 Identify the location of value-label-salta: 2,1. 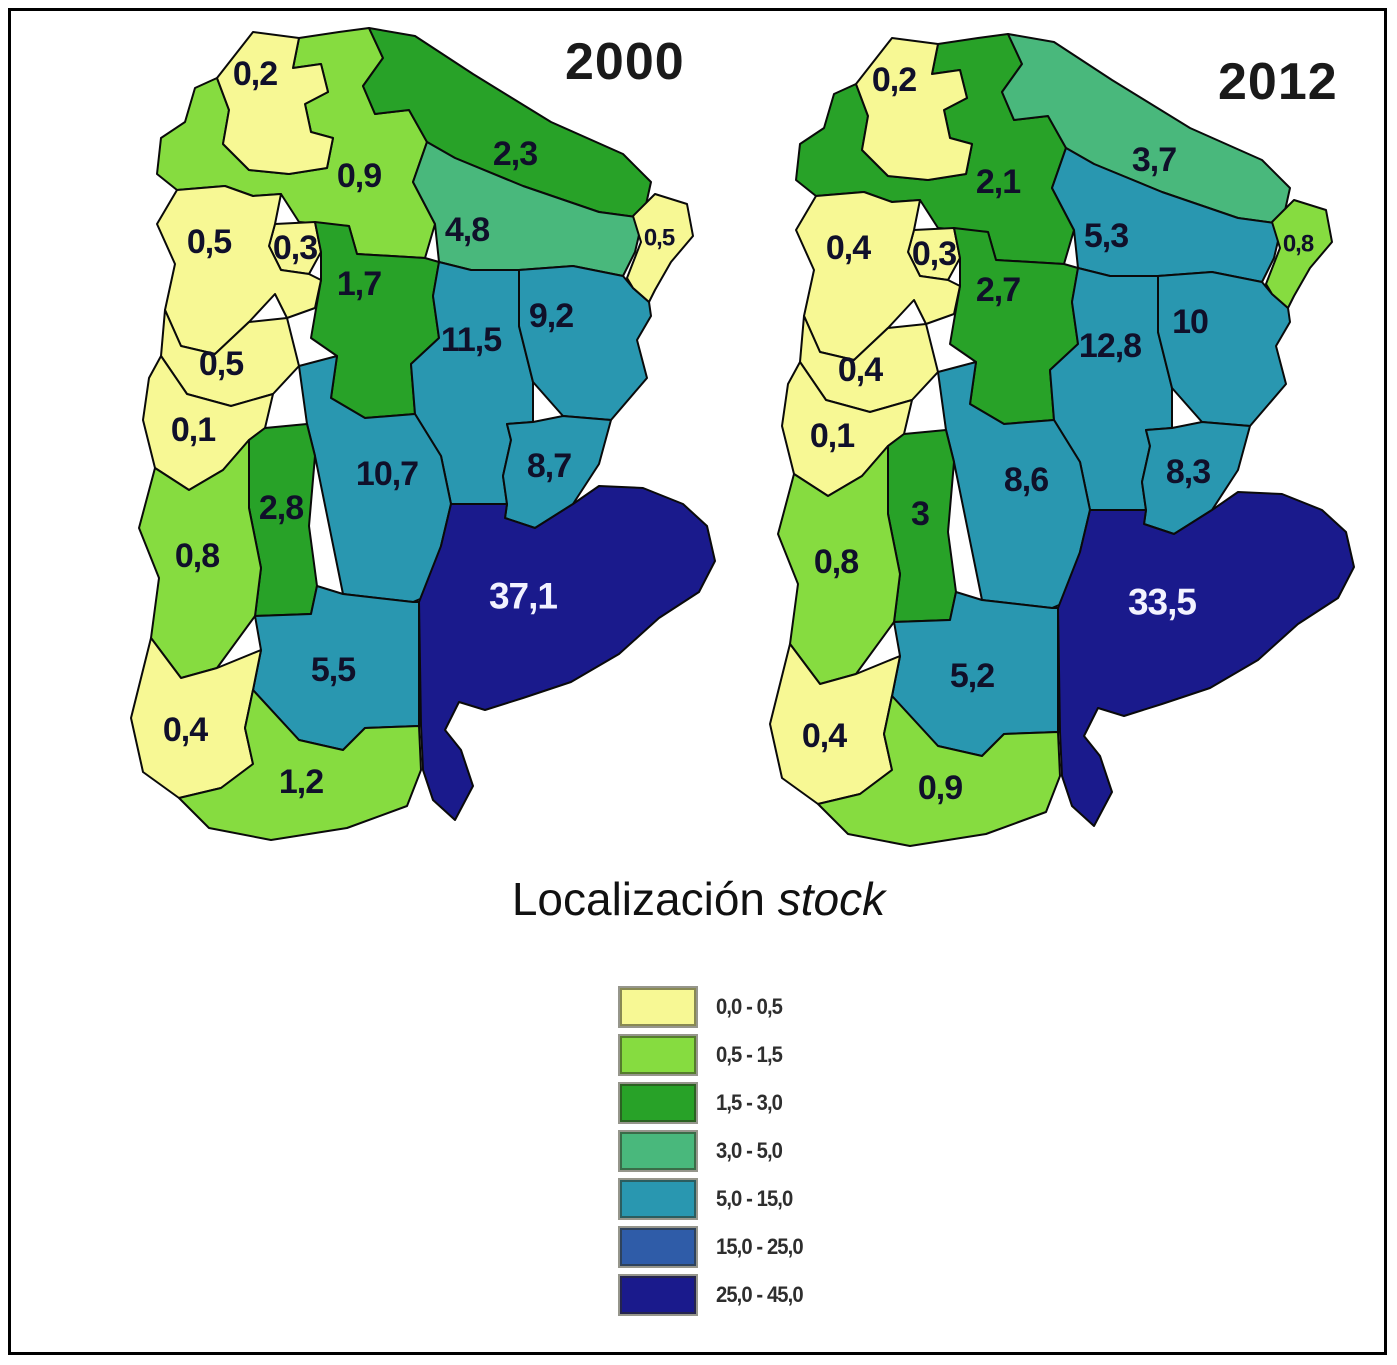
(998, 182).